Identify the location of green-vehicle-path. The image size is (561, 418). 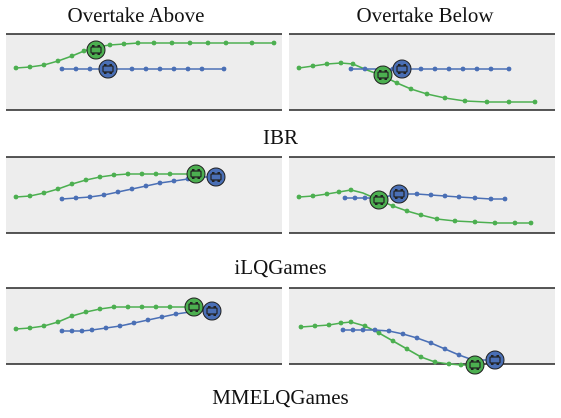
(414, 206).